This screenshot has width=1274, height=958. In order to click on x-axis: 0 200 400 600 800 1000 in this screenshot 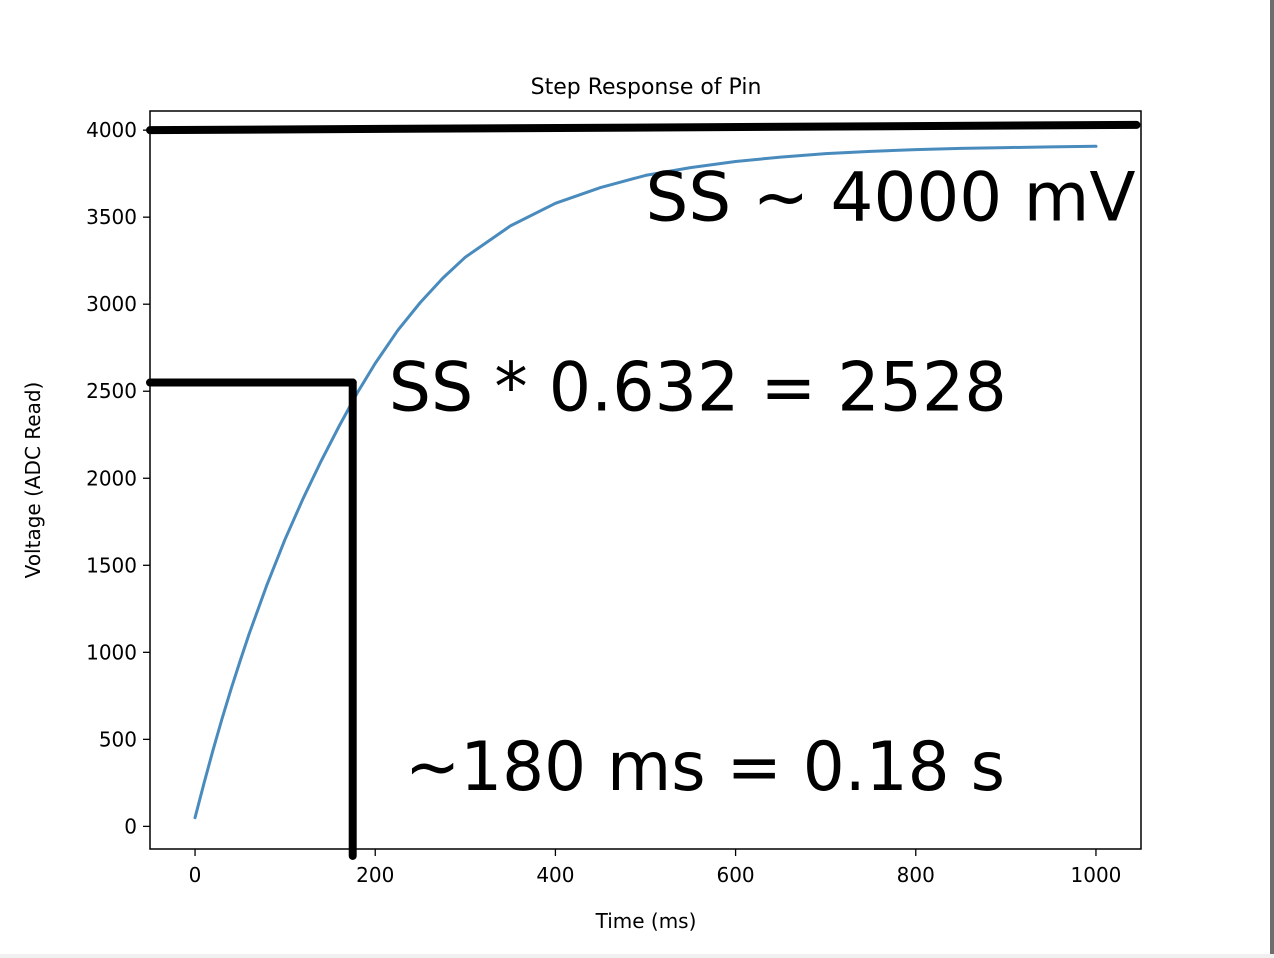, I will do `click(655, 868)`.